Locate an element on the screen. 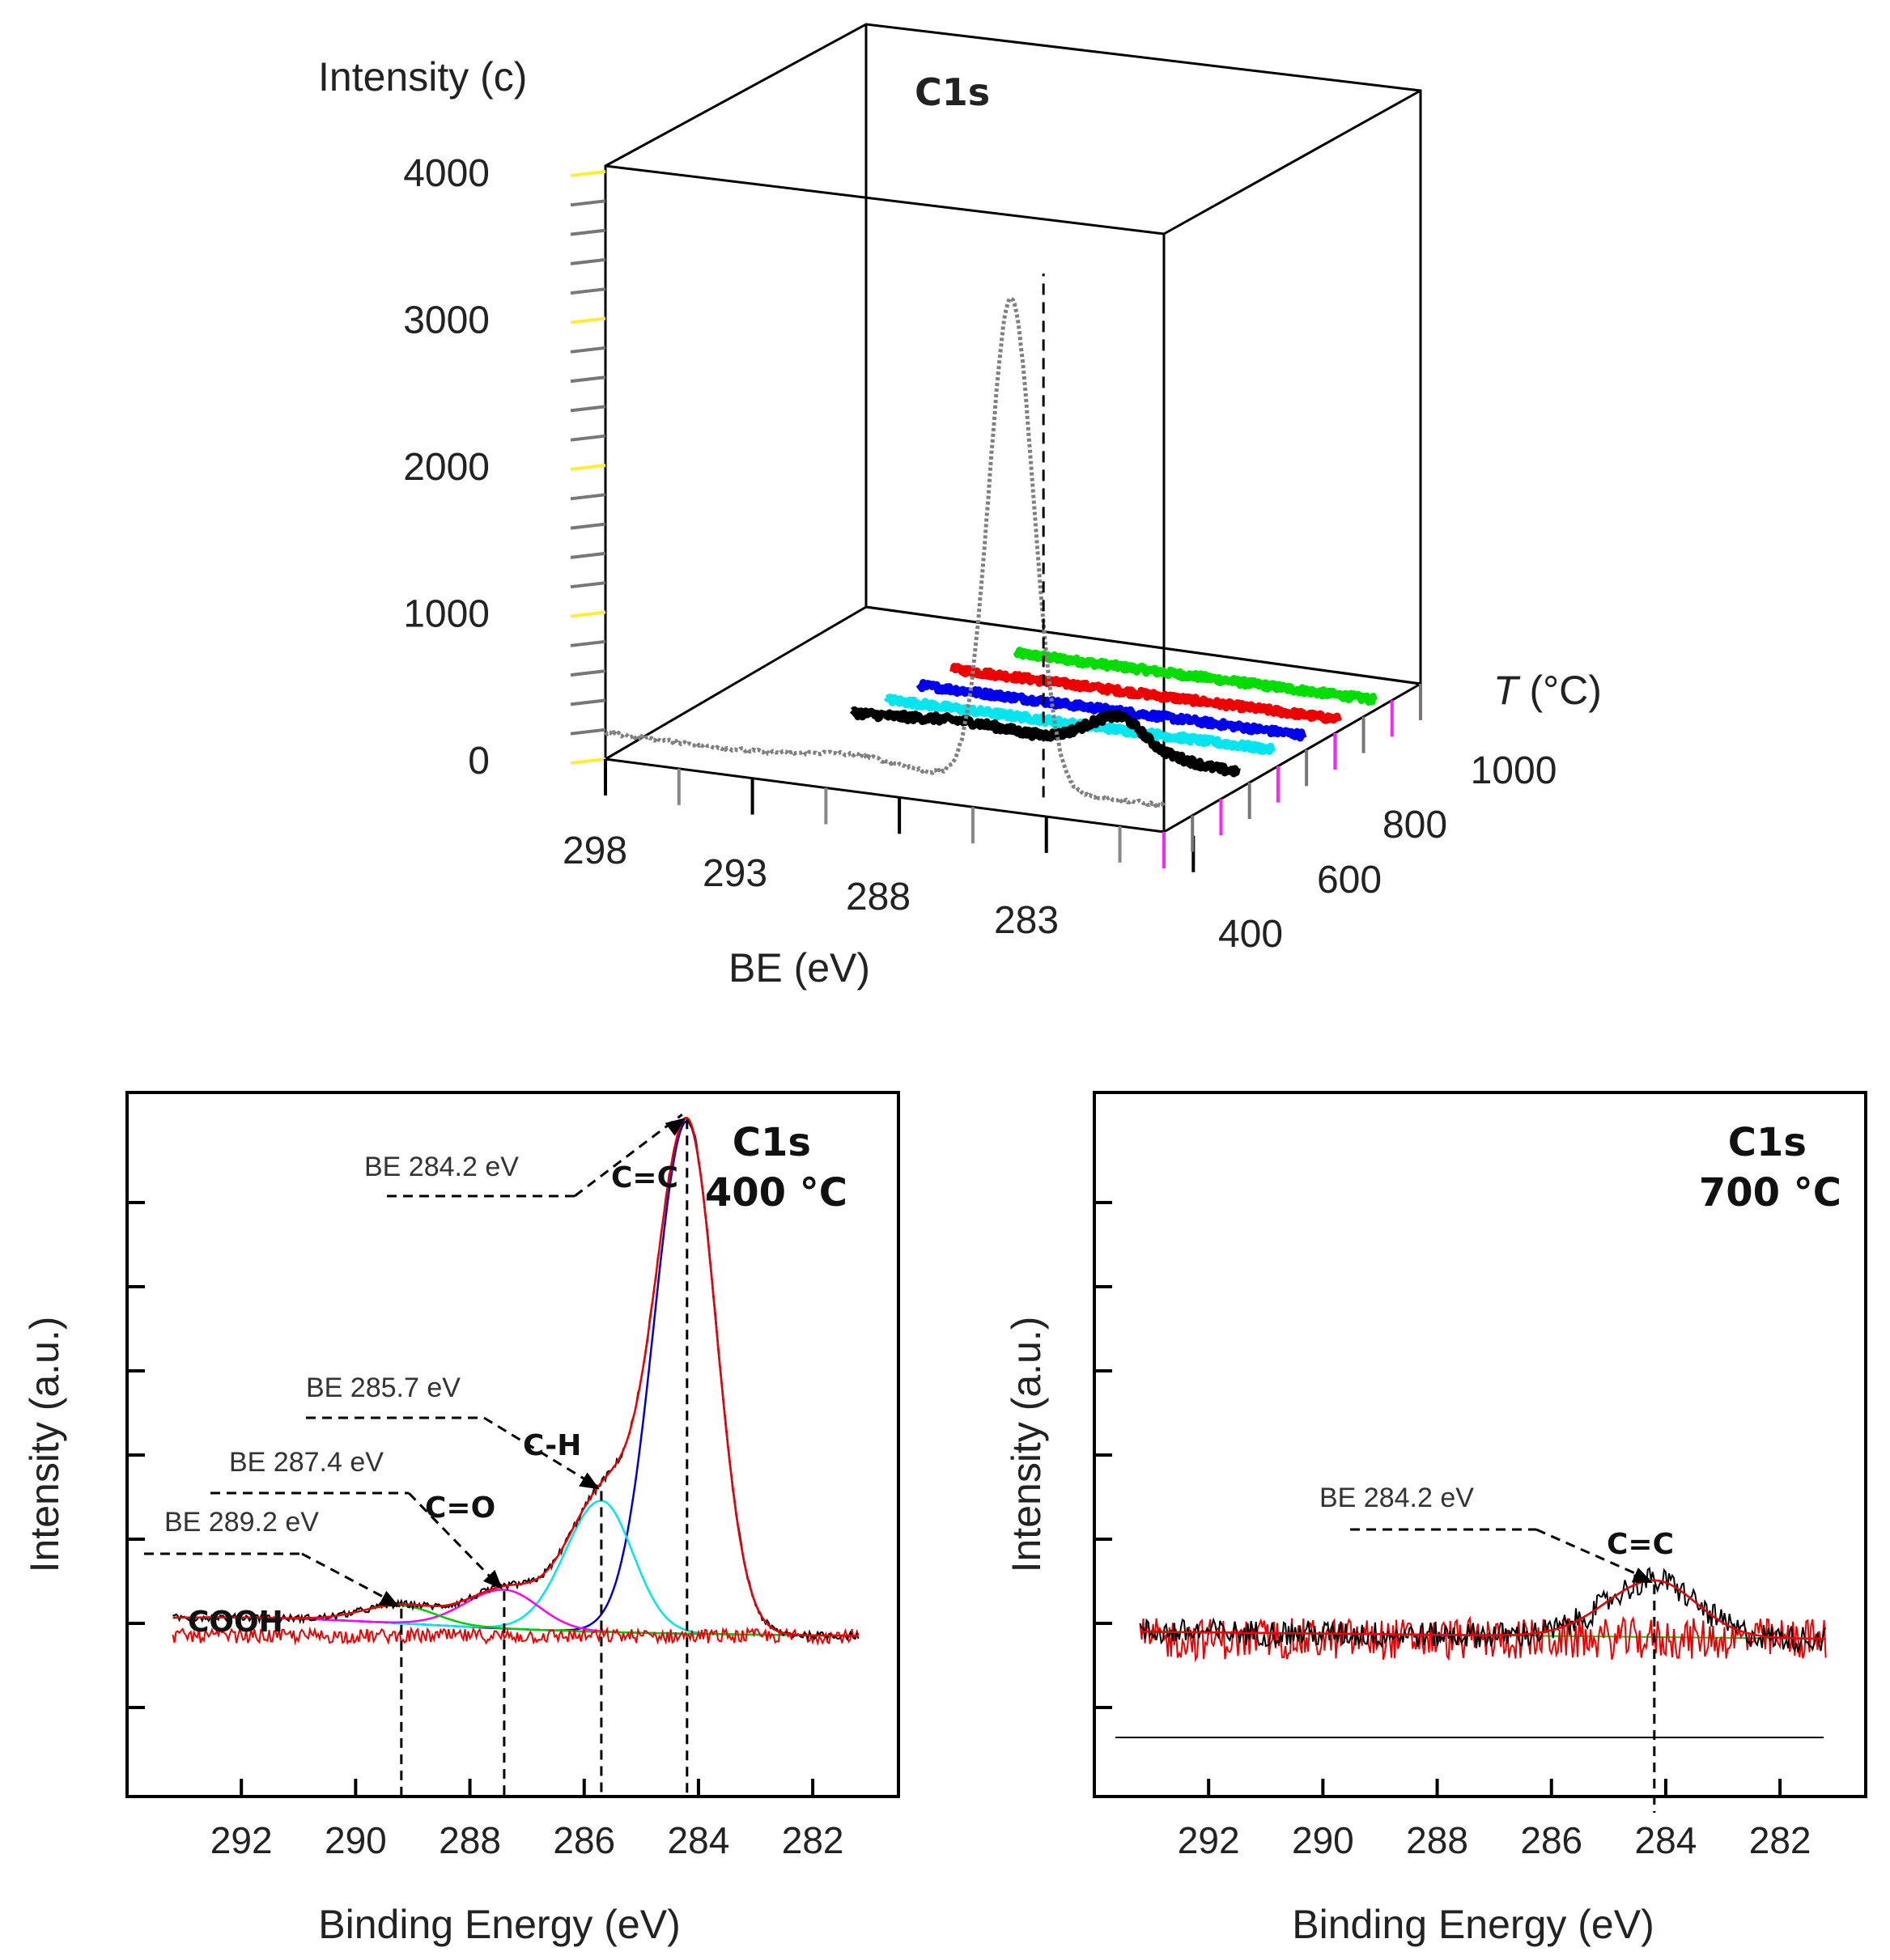 This screenshot has height=1960, width=1890. z-tick-label: 800 is located at coordinates (1414, 825).